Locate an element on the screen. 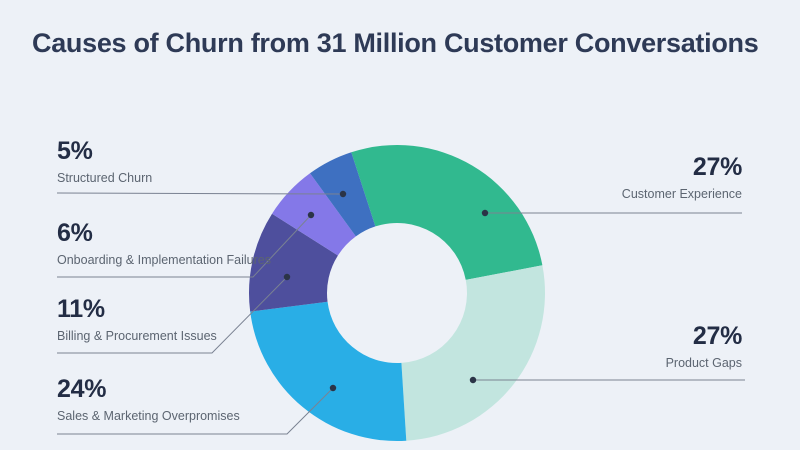  label-onboarding-implementation-failures: 6% Onboarding & Implementation Failures is located at coordinates (164, 243).